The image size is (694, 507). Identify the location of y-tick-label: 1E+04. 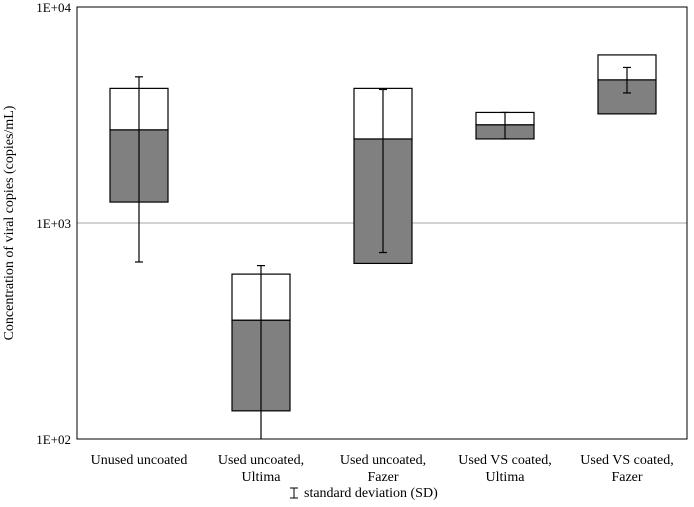
(53, 7).